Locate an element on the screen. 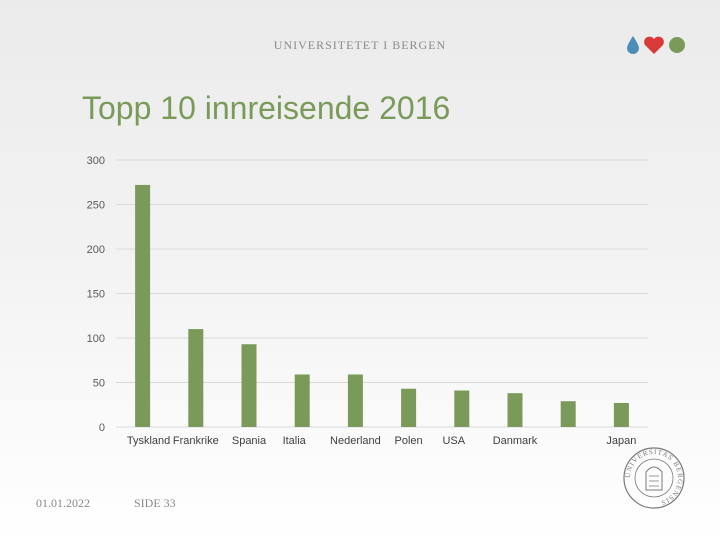 This screenshot has width=720, height=540. x-tick-label: Danmark is located at coordinates (515, 441).